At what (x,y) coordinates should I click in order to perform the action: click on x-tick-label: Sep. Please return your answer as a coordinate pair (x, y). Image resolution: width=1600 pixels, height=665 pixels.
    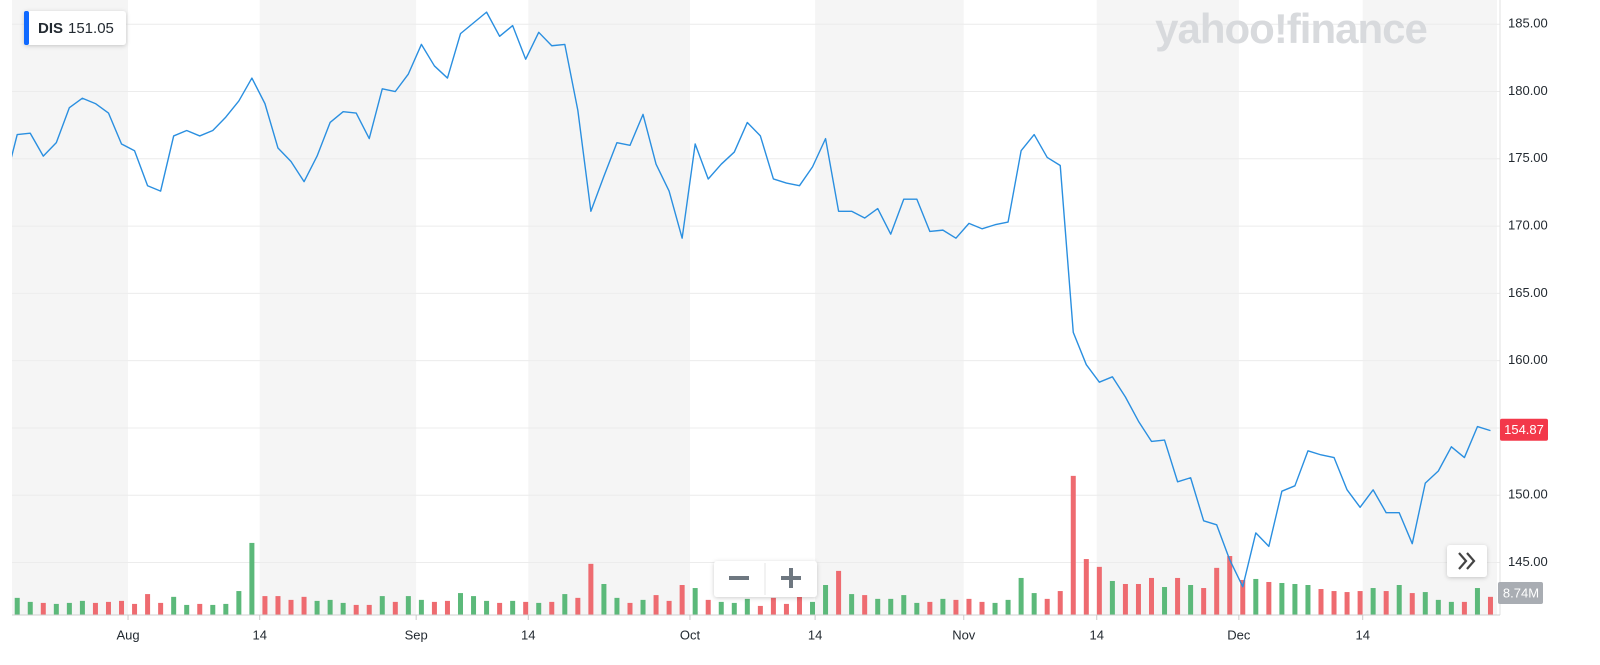
    Looking at the image, I should click on (416, 634).